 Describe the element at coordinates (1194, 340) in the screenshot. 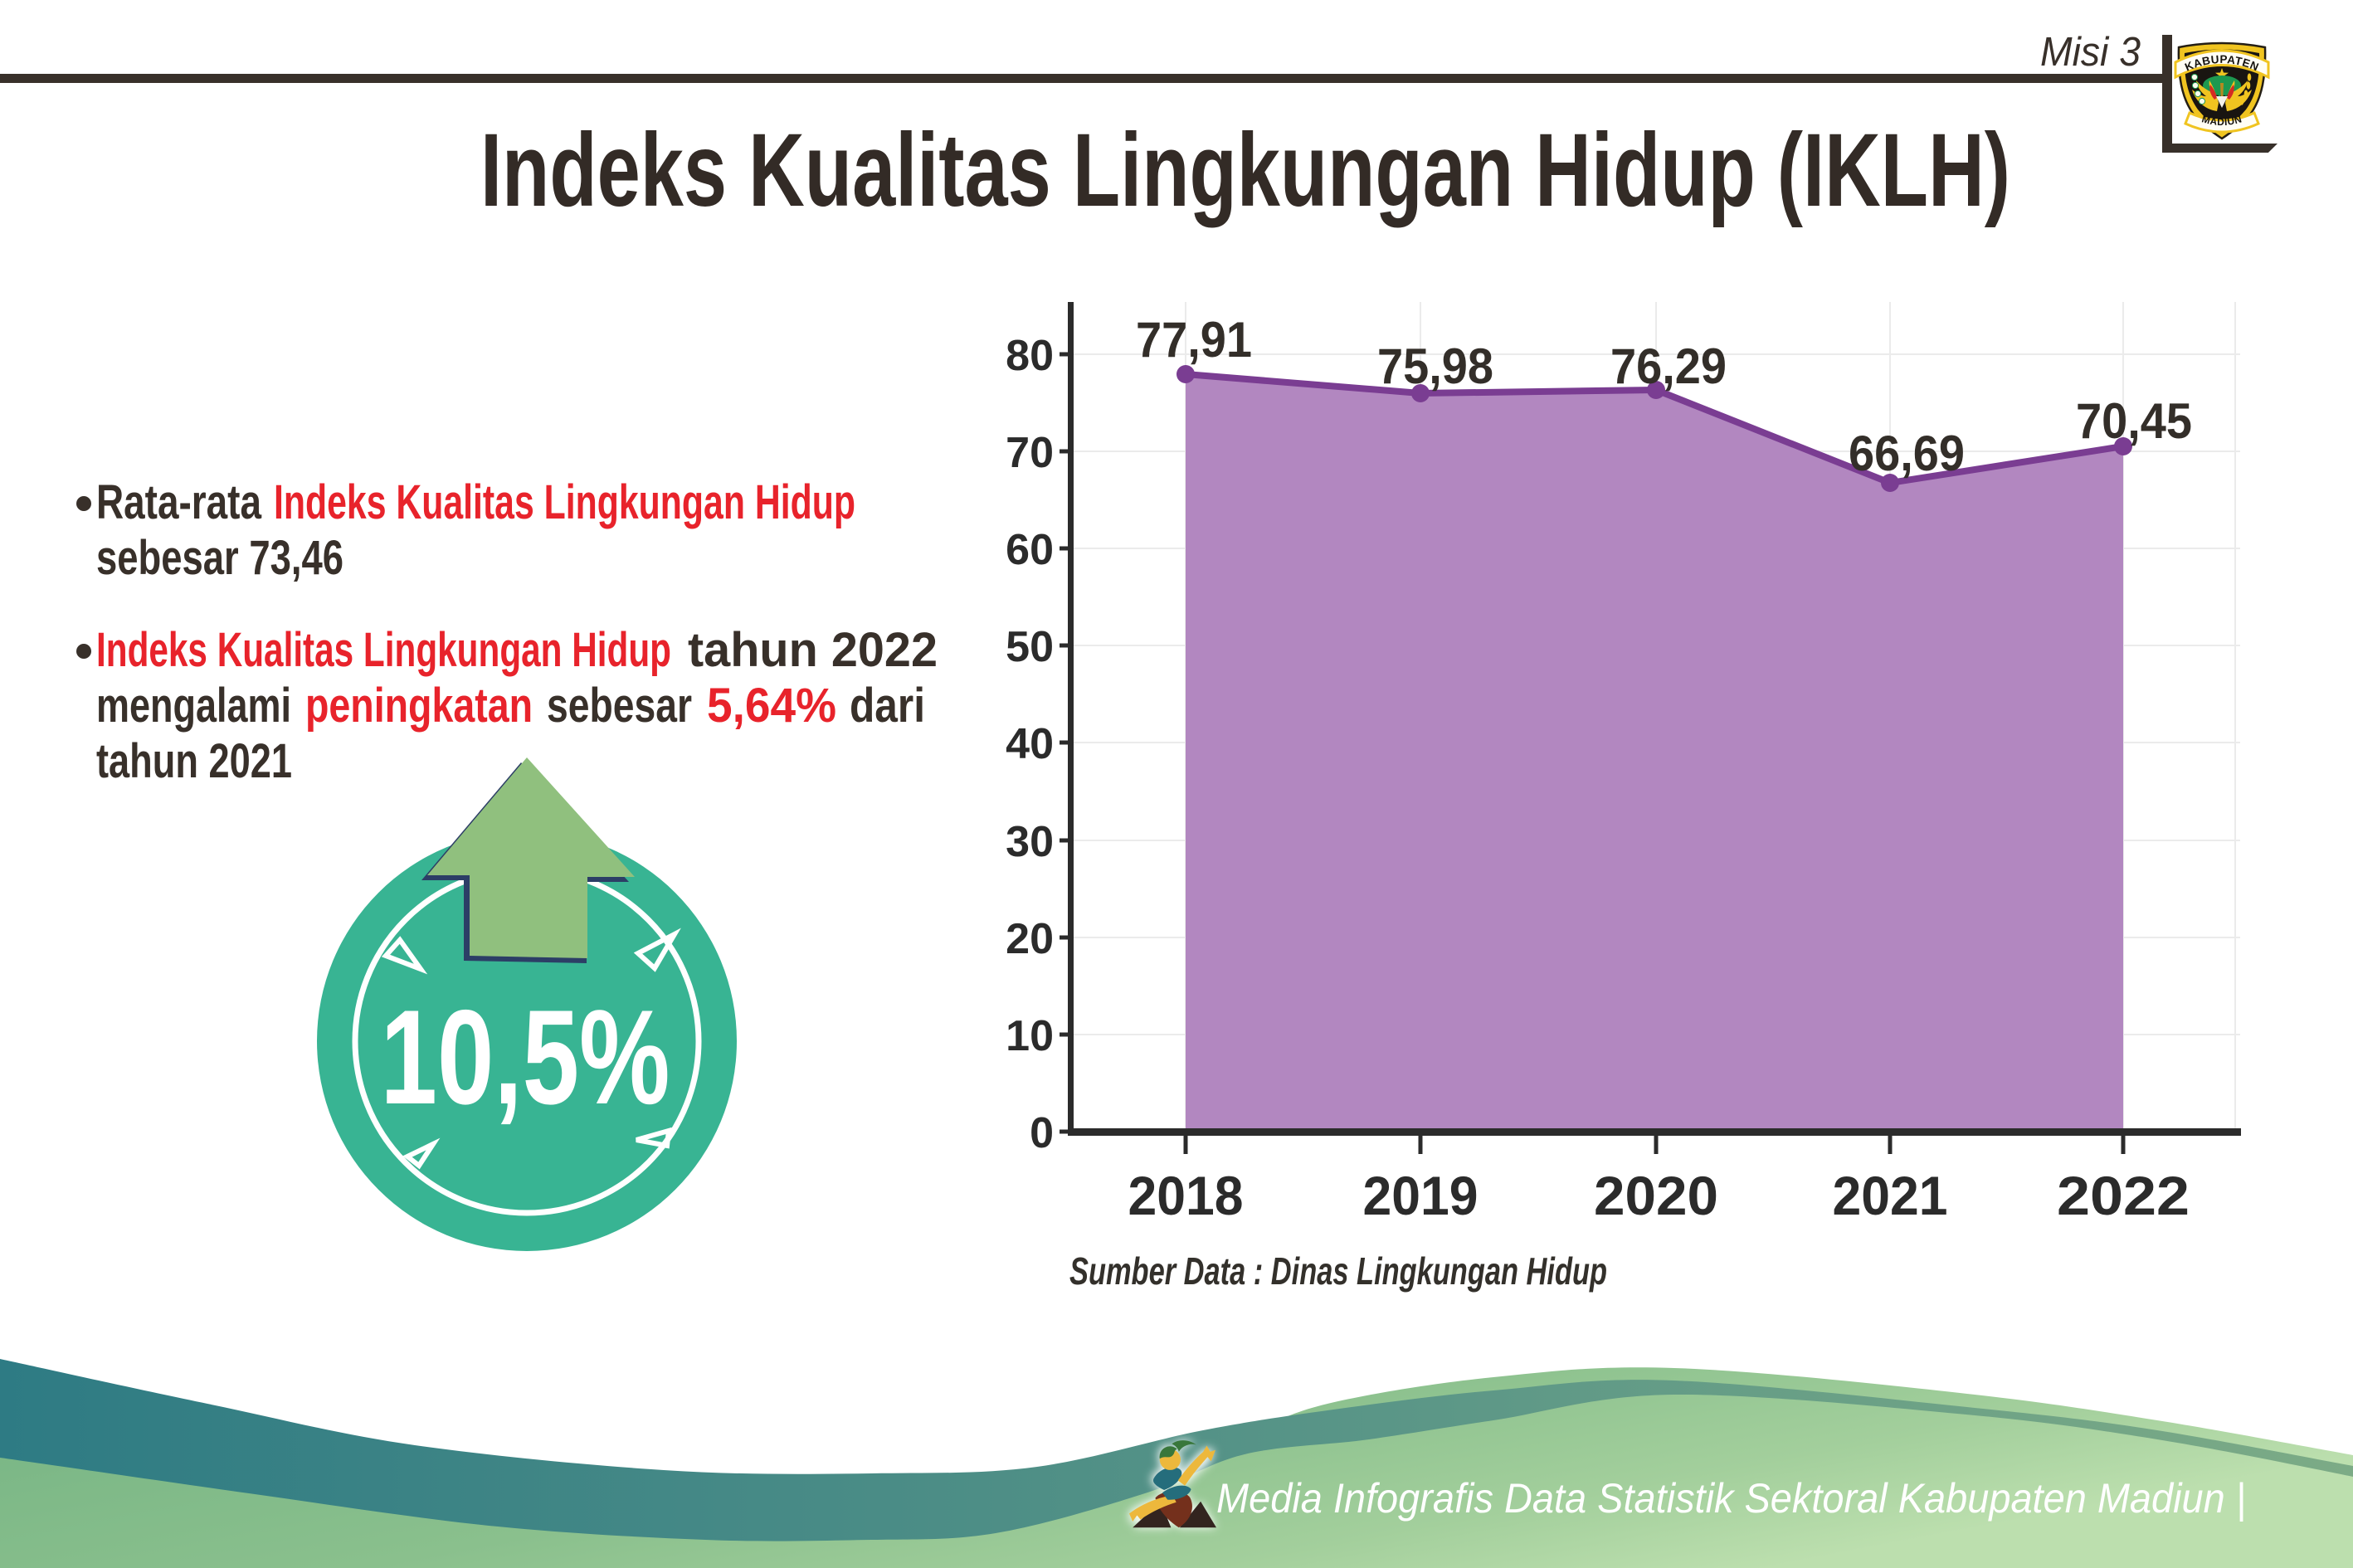

I see `svg-text: 77,91` at that location.